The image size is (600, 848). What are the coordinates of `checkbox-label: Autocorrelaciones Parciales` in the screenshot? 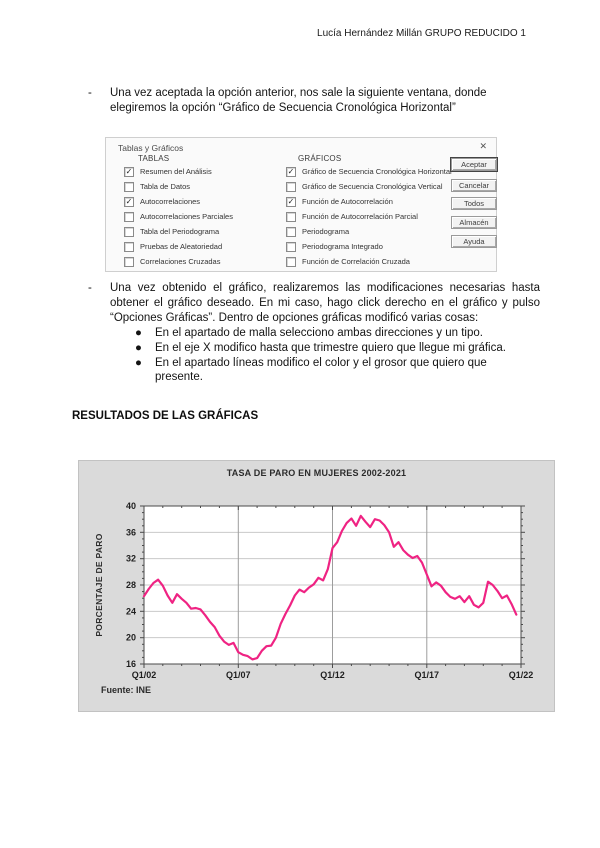 It's located at (186, 216).